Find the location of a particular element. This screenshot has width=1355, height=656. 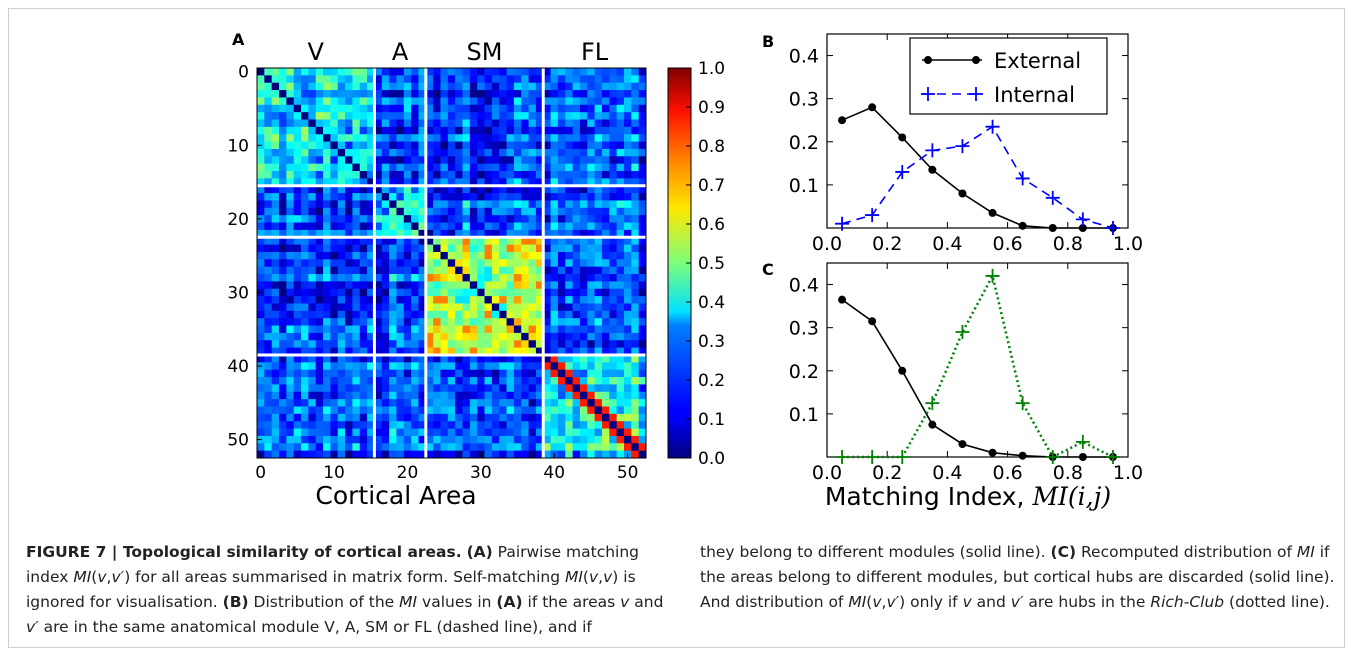

colorbar-tick-label: 0.8 is located at coordinates (711, 147).